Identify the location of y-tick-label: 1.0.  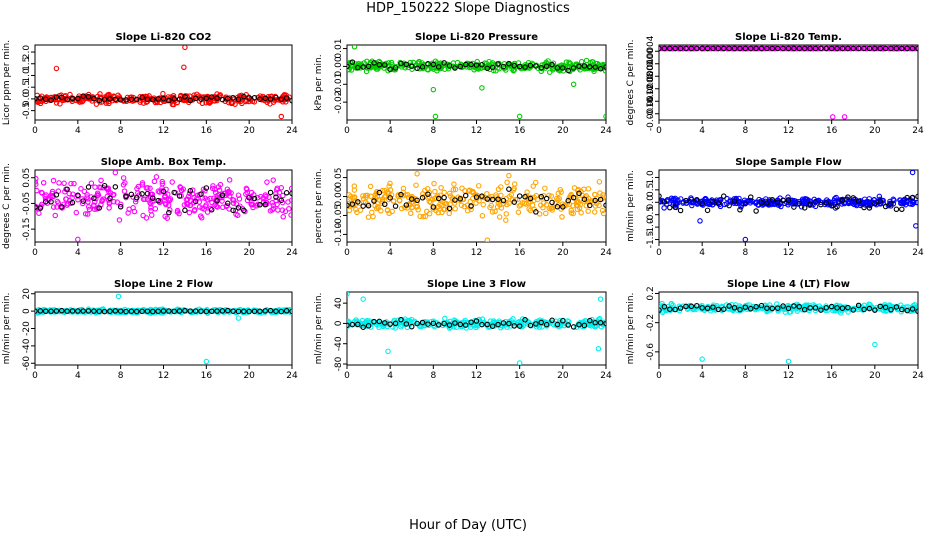
(651, 177).